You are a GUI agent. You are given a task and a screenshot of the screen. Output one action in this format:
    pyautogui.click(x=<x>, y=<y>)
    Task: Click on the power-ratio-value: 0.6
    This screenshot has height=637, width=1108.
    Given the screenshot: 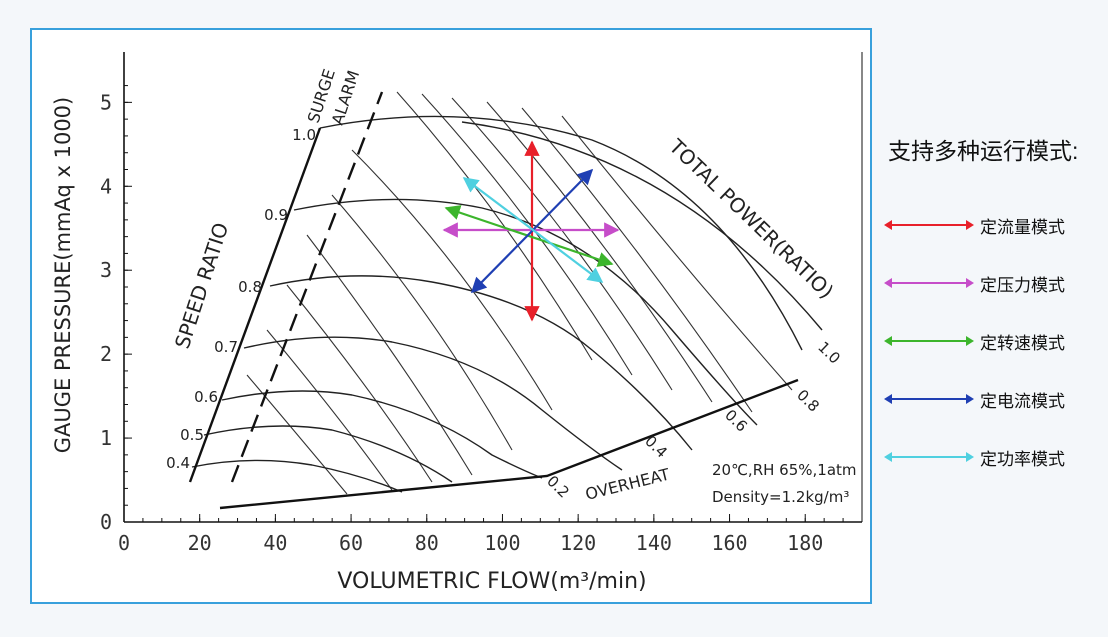 What is the action you would take?
    pyautogui.click(x=736, y=421)
    